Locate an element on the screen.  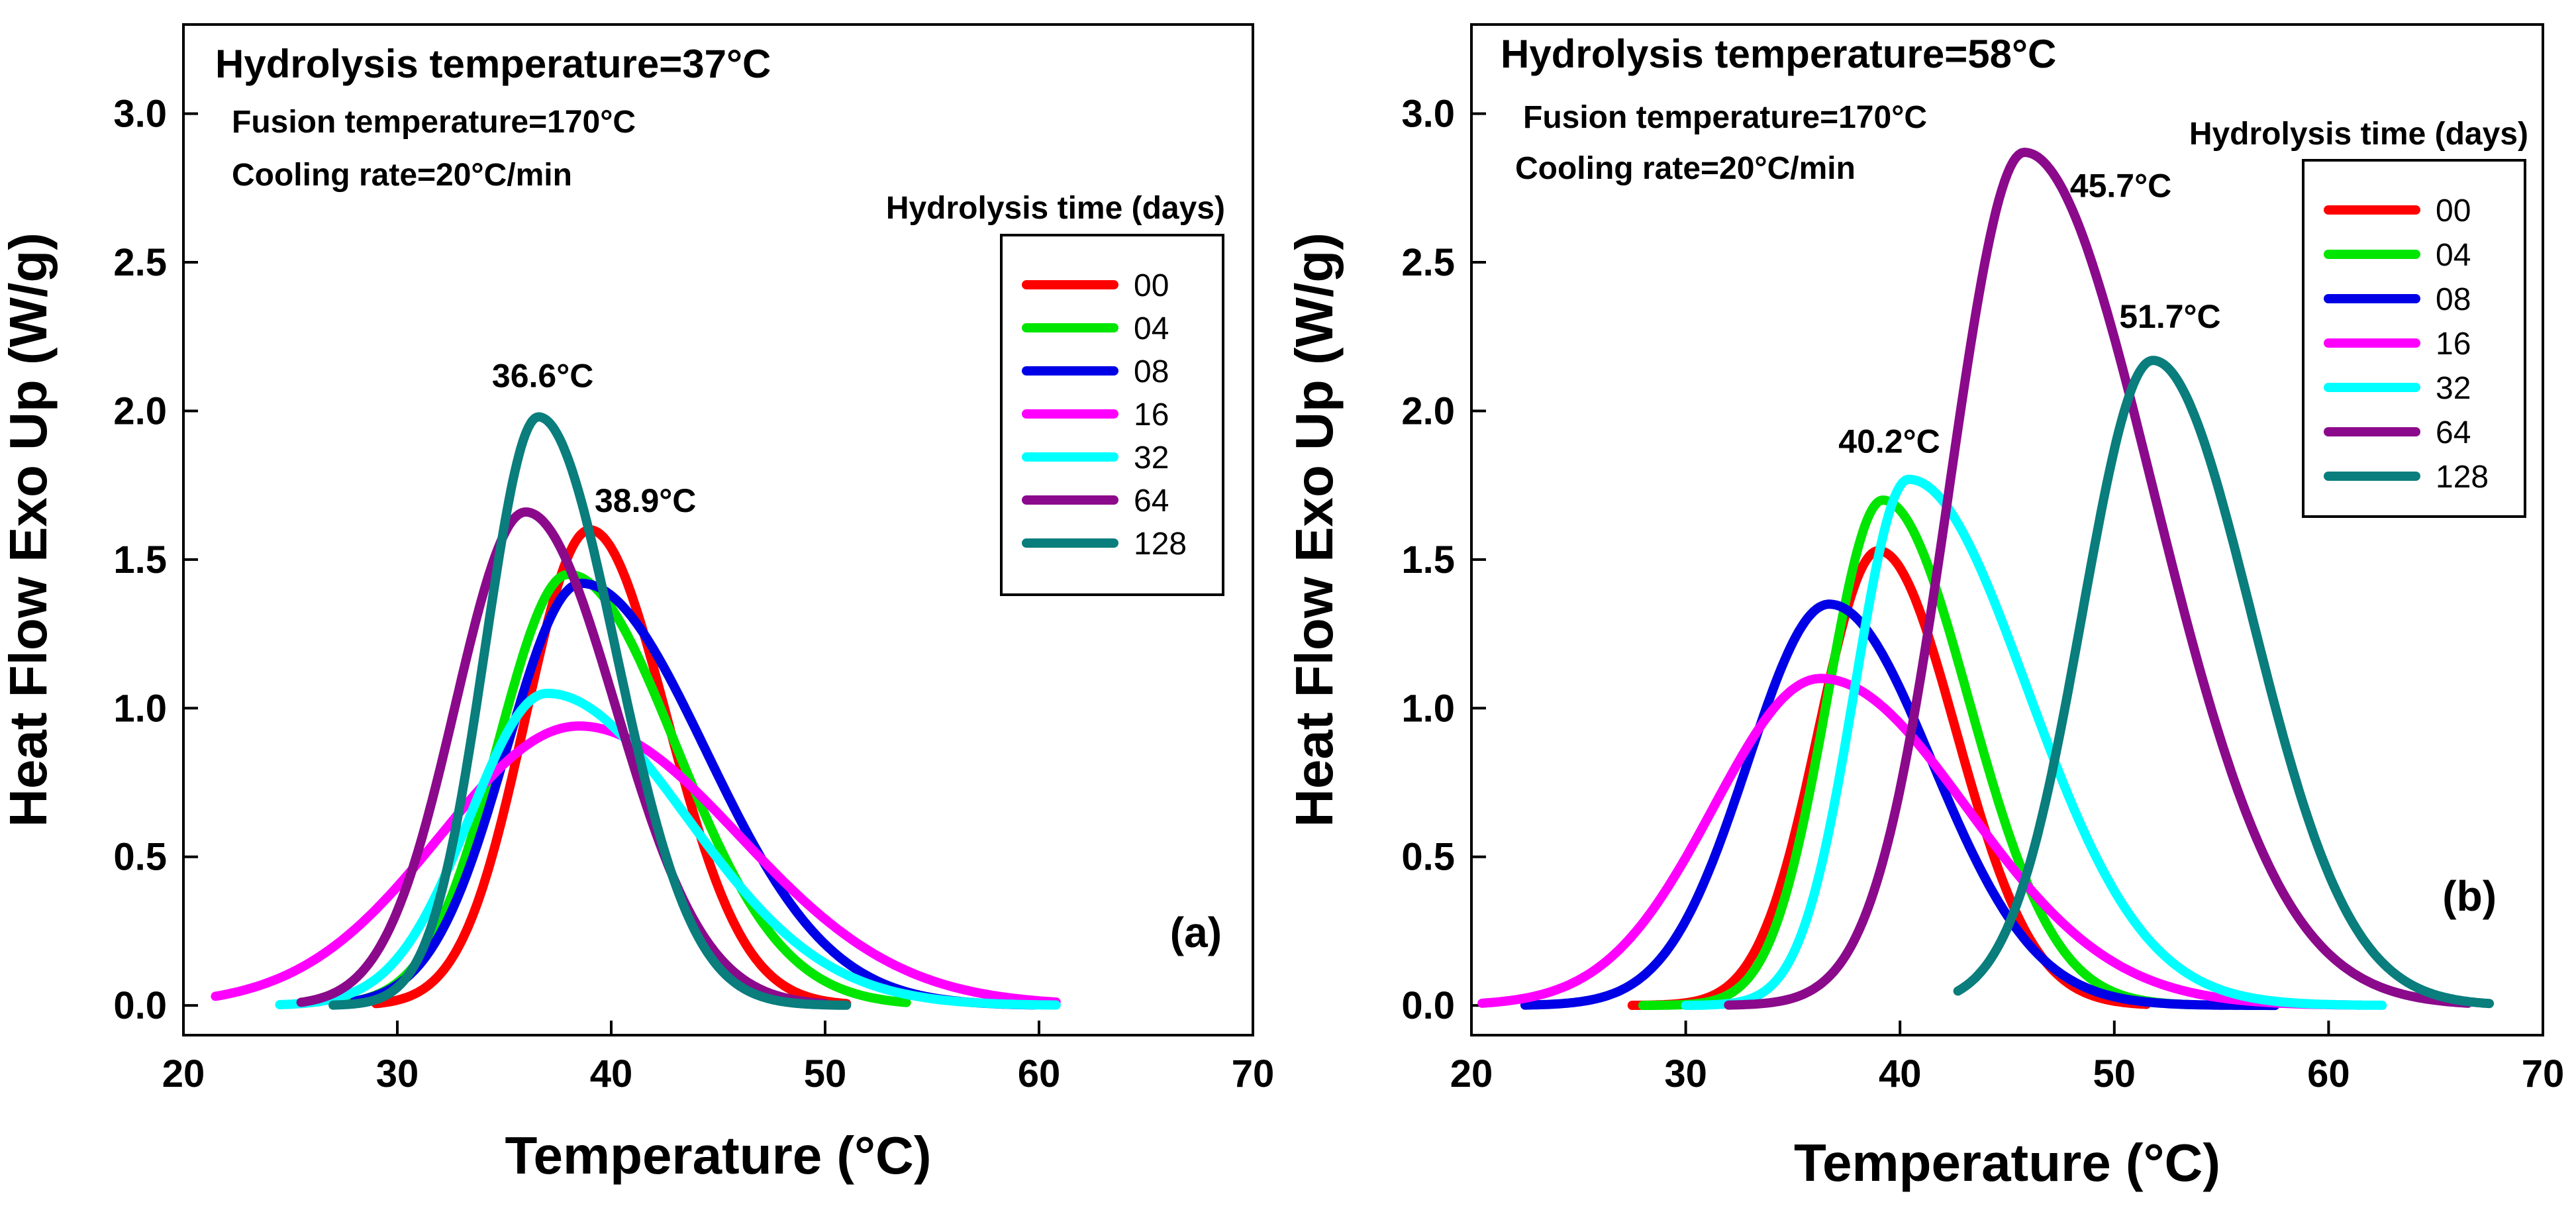
peak-annotation: 36.6°C is located at coordinates (542, 376).